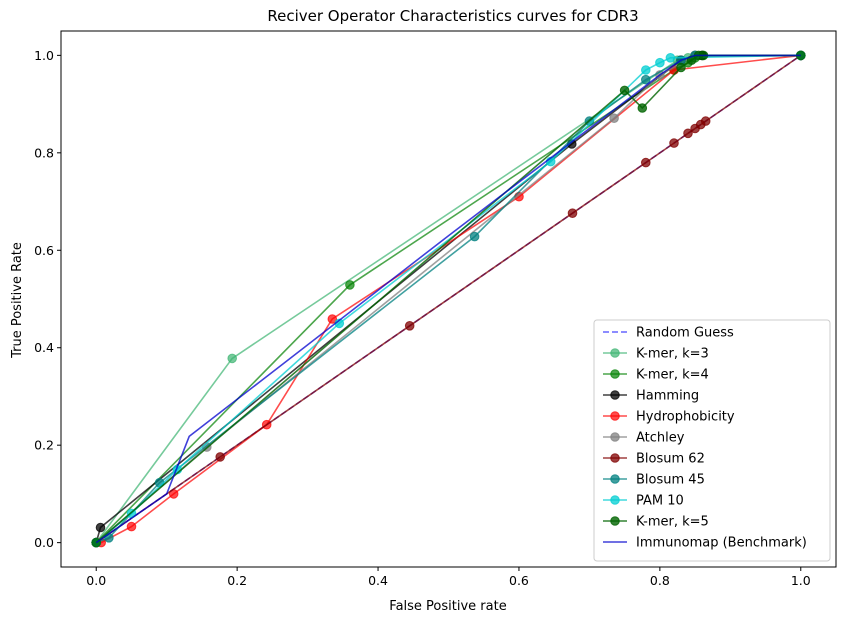 The height and width of the screenshot is (622, 846). I want to click on legend-item: Atchley, so click(644, 438).